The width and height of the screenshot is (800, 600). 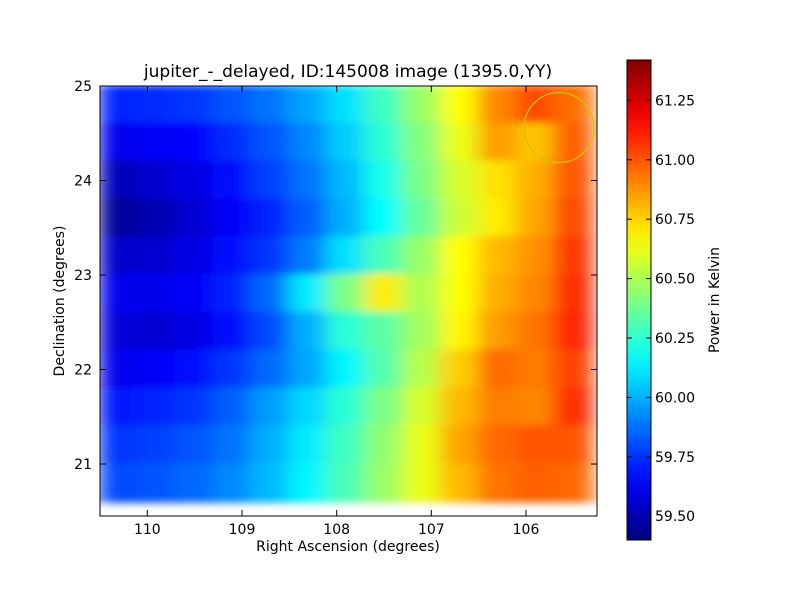 What do you see at coordinates (83, 87) in the screenshot?
I see `y-tick-label: 25` at bounding box center [83, 87].